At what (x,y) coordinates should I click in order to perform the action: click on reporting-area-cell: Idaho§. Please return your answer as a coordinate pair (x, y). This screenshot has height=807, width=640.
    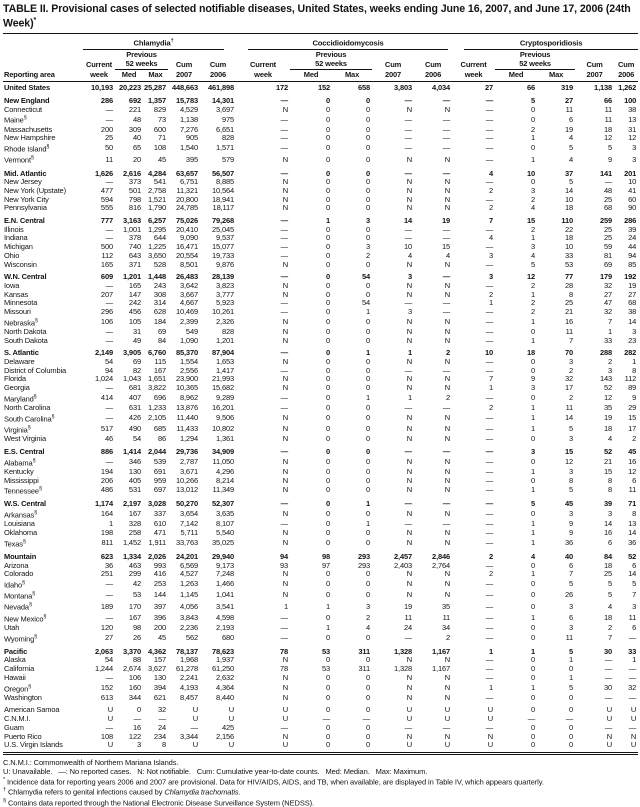
    Looking at the image, I should click on (14, 585).